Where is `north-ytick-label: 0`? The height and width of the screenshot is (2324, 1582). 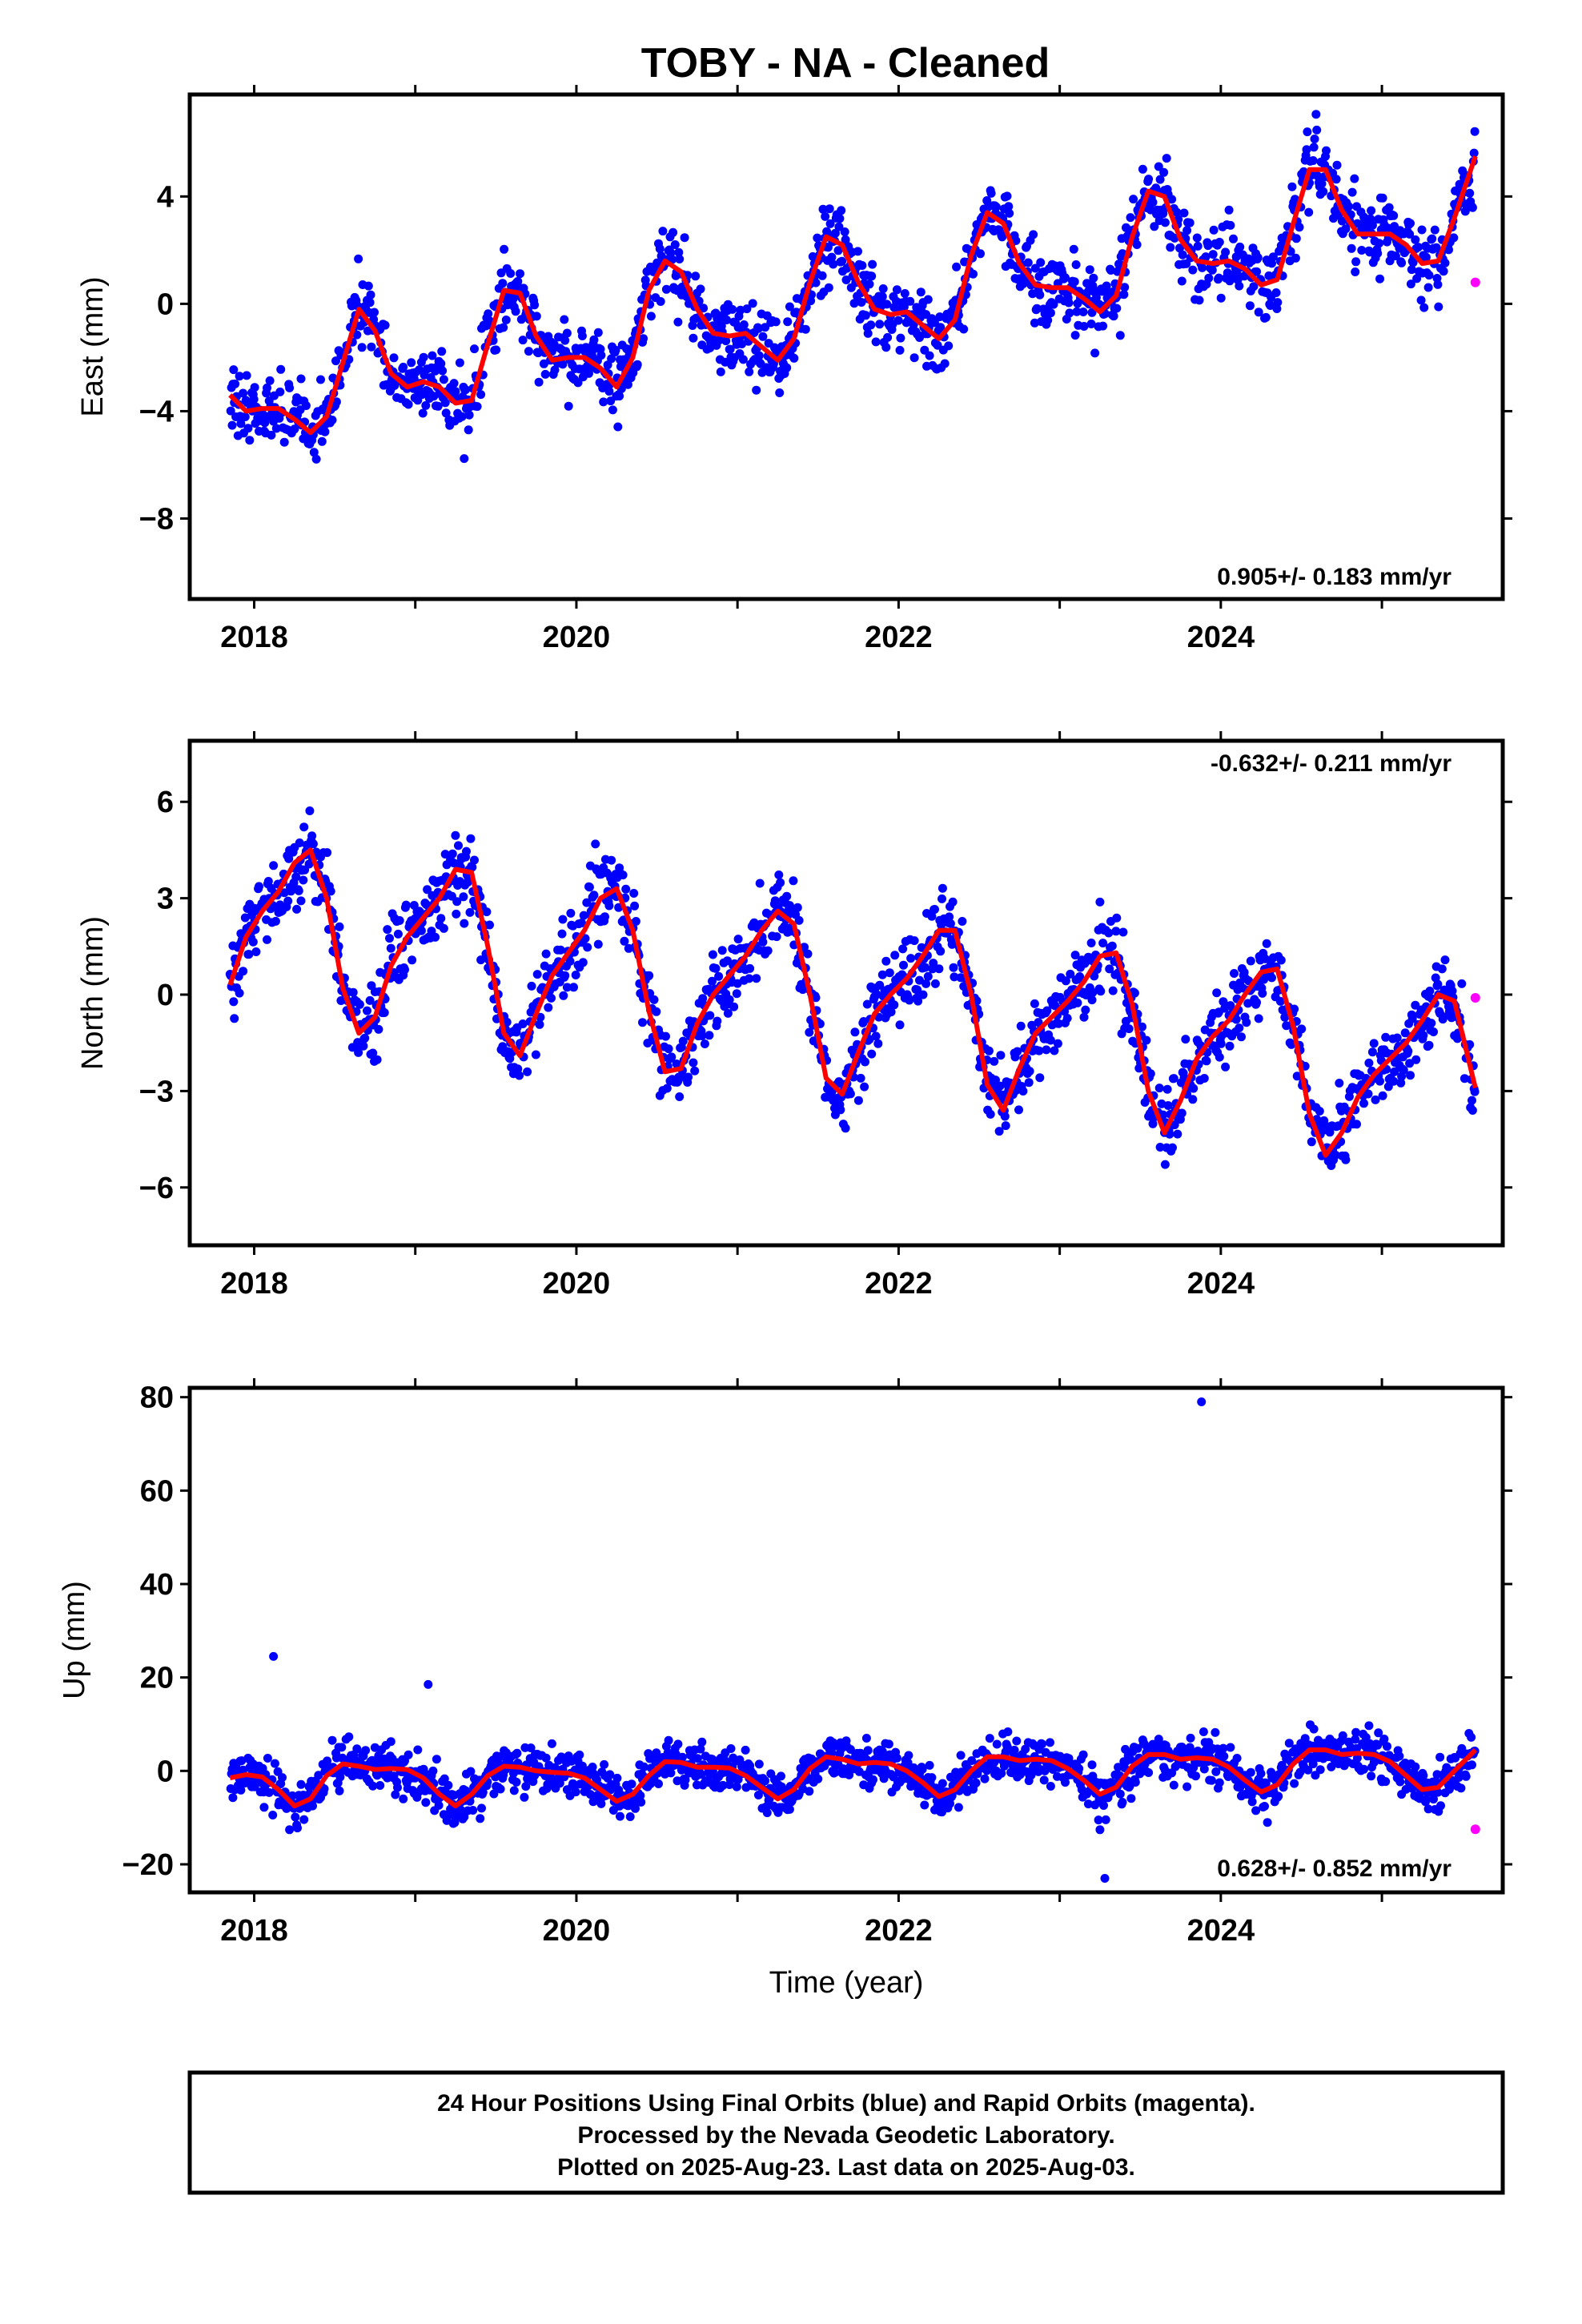 north-ytick-label: 0 is located at coordinates (165, 995).